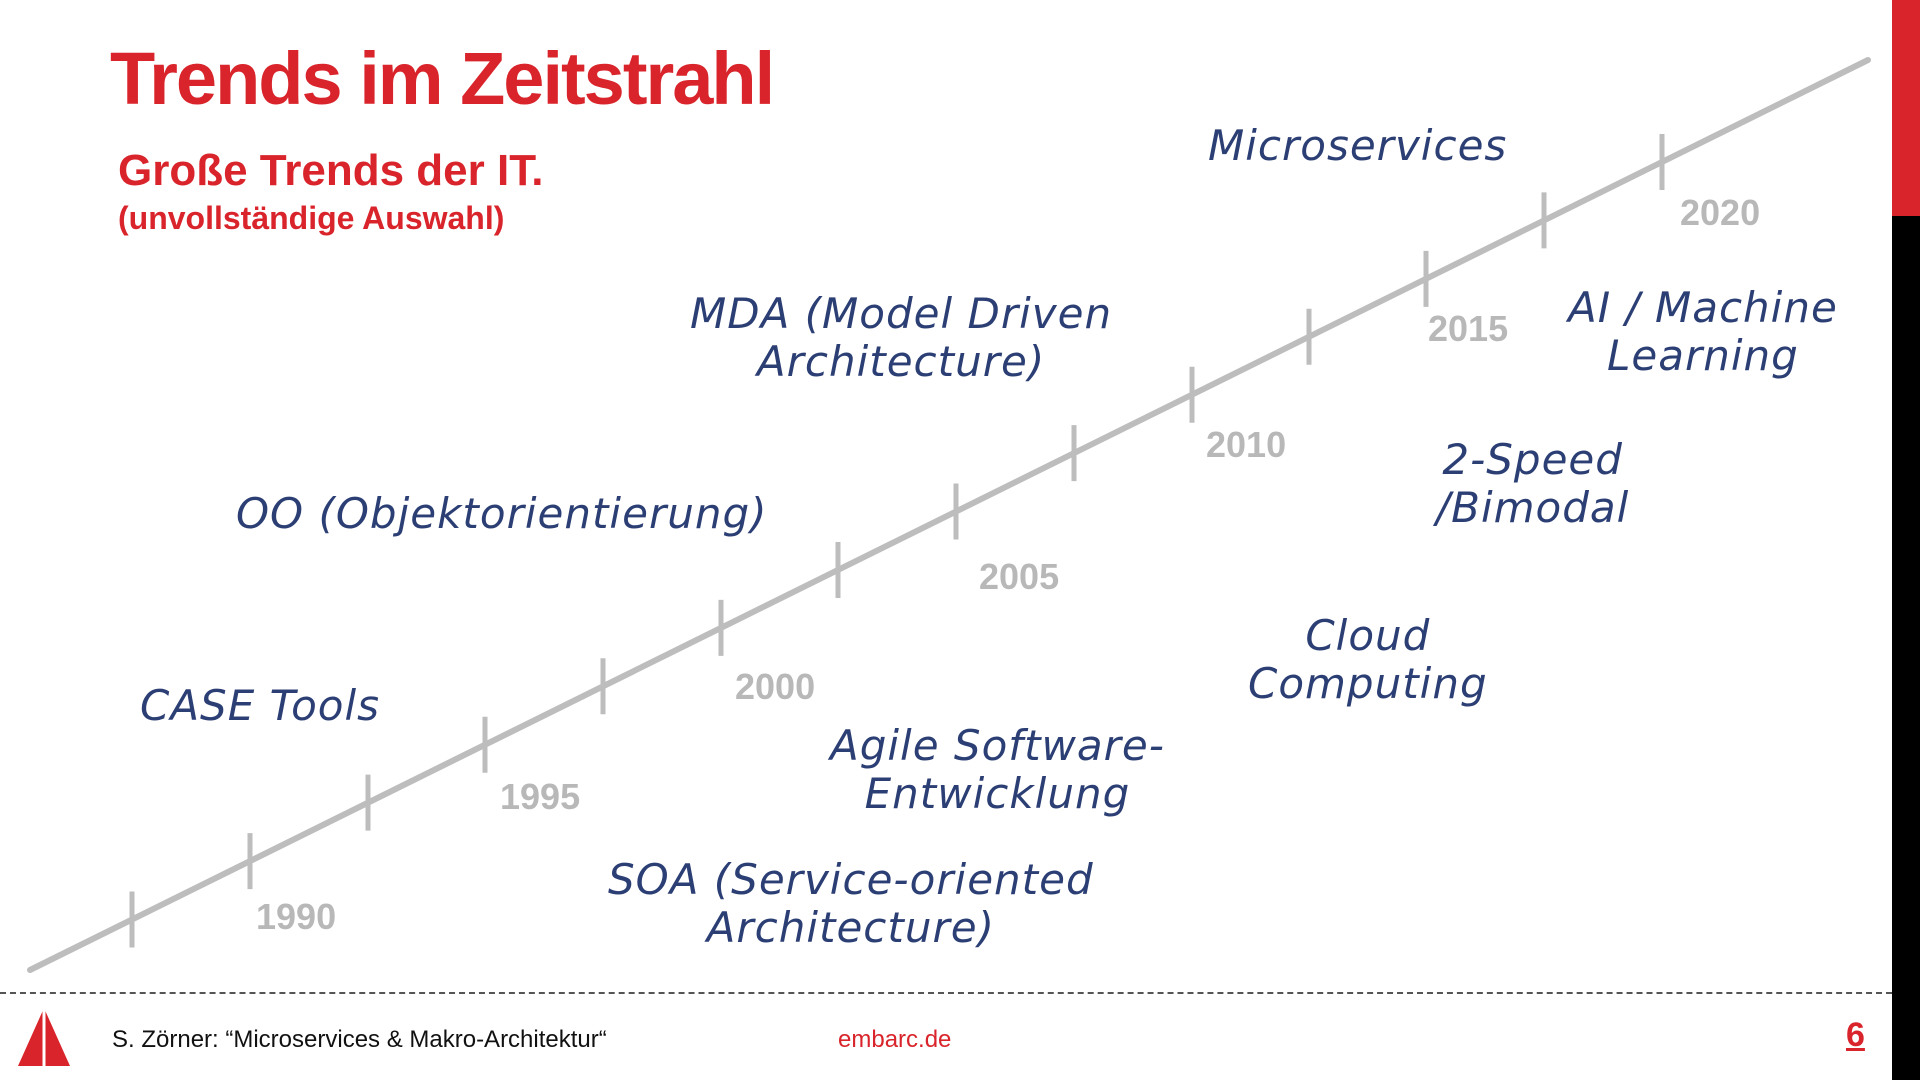 Image resolution: width=1920 pixels, height=1080 pixels. I want to click on year-label-1990: 1990, so click(296, 916).